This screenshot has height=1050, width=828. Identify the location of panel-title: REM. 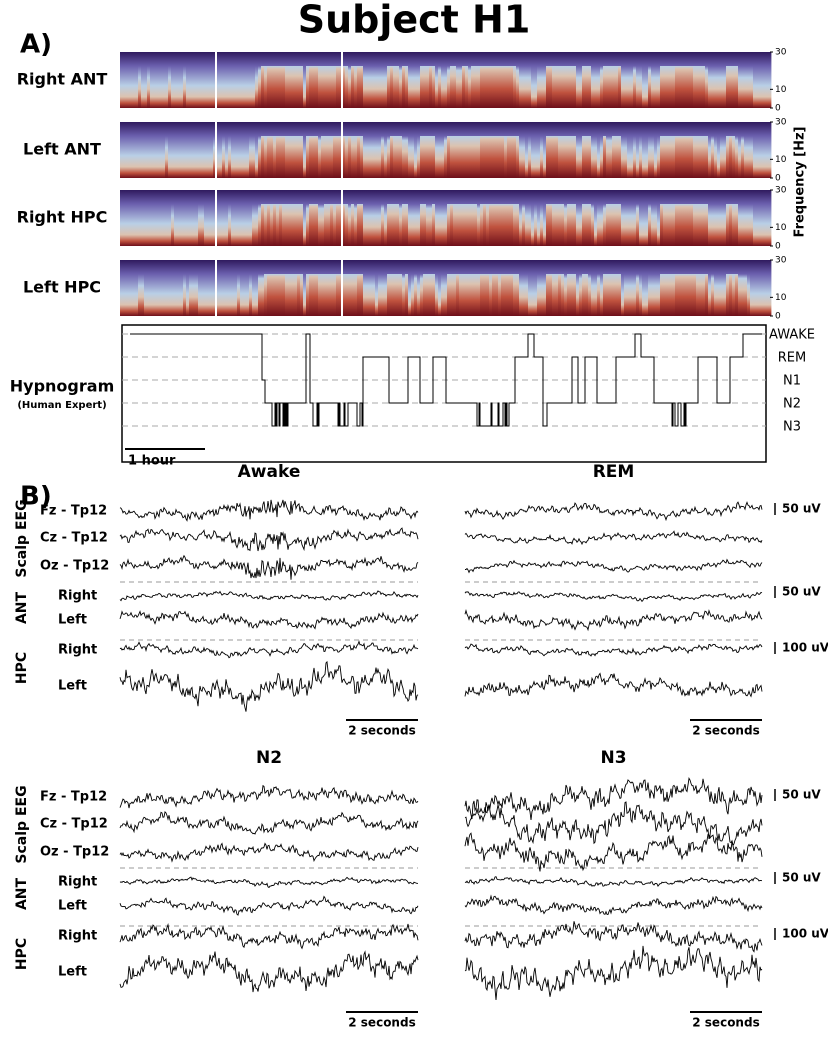
(614, 472).